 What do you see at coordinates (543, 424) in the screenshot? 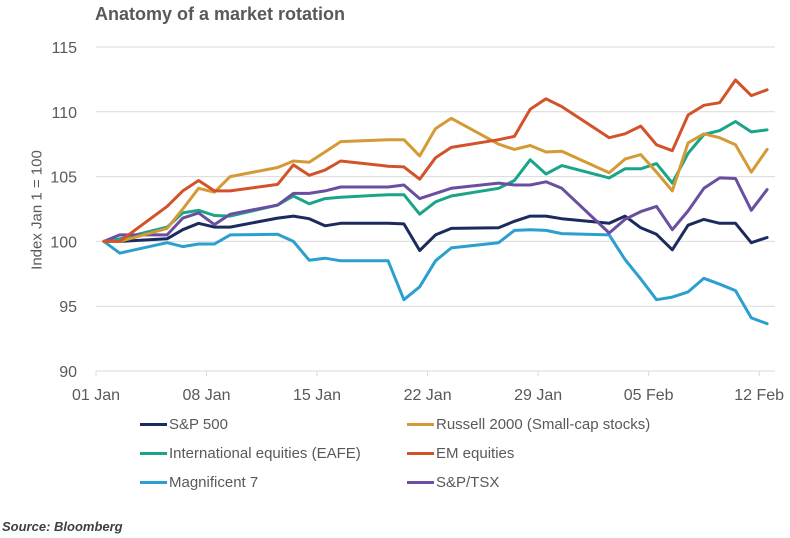
I see `legend-label: Russell 2000 (Small-cap stocks)` at bounding box center [543, 424].